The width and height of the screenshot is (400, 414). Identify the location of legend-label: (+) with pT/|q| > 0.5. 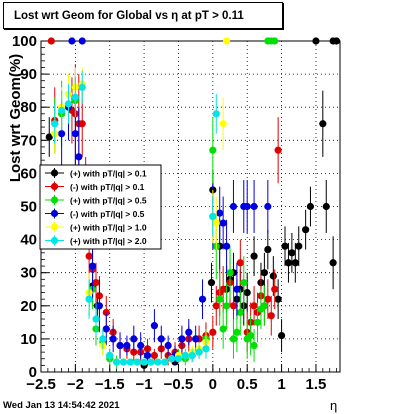
(108, 201).